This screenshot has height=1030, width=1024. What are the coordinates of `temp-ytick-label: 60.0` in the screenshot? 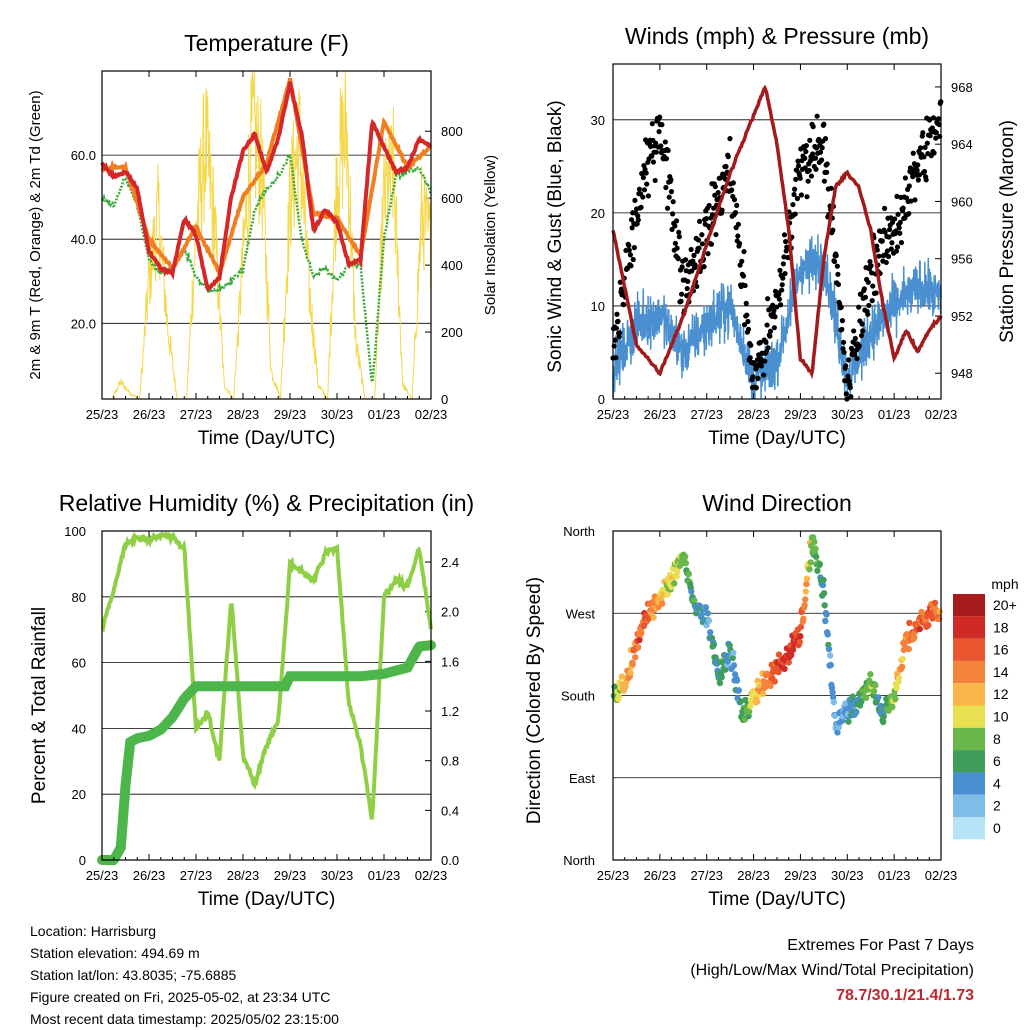 It's located at (83, 155).